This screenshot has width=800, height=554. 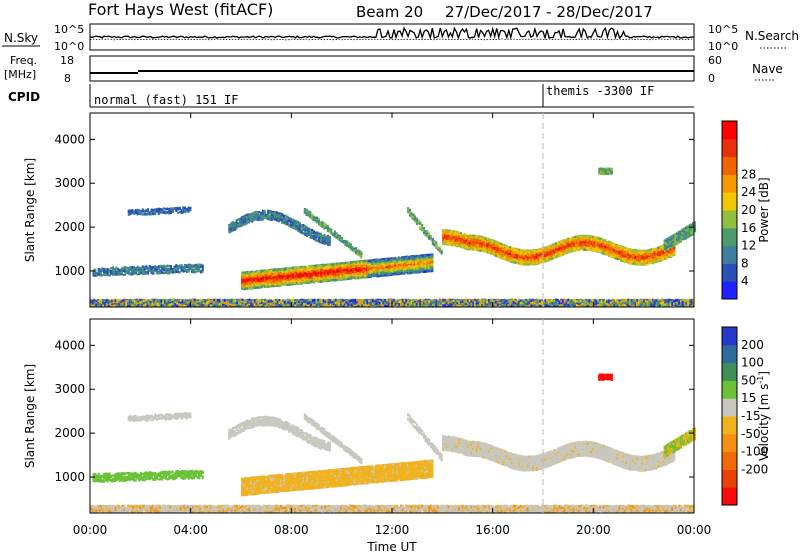 What do you see at coordinates (772, 36) in the screenshot?
I see `nsearch-label: N.Search` at bounding box center [772, 36].